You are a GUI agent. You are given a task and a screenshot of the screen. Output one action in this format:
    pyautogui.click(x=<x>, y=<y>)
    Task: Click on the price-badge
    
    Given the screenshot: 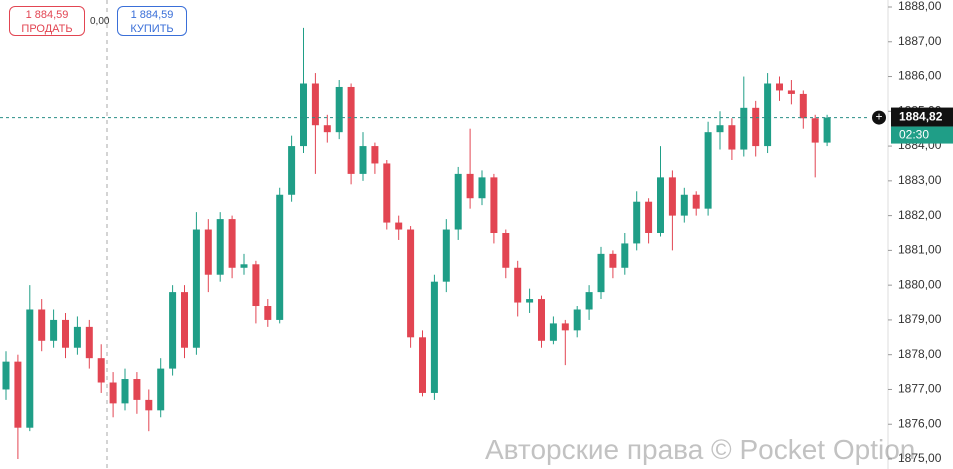 What is the action you would take?
    pyautogui.click(x=922, y=117)
    